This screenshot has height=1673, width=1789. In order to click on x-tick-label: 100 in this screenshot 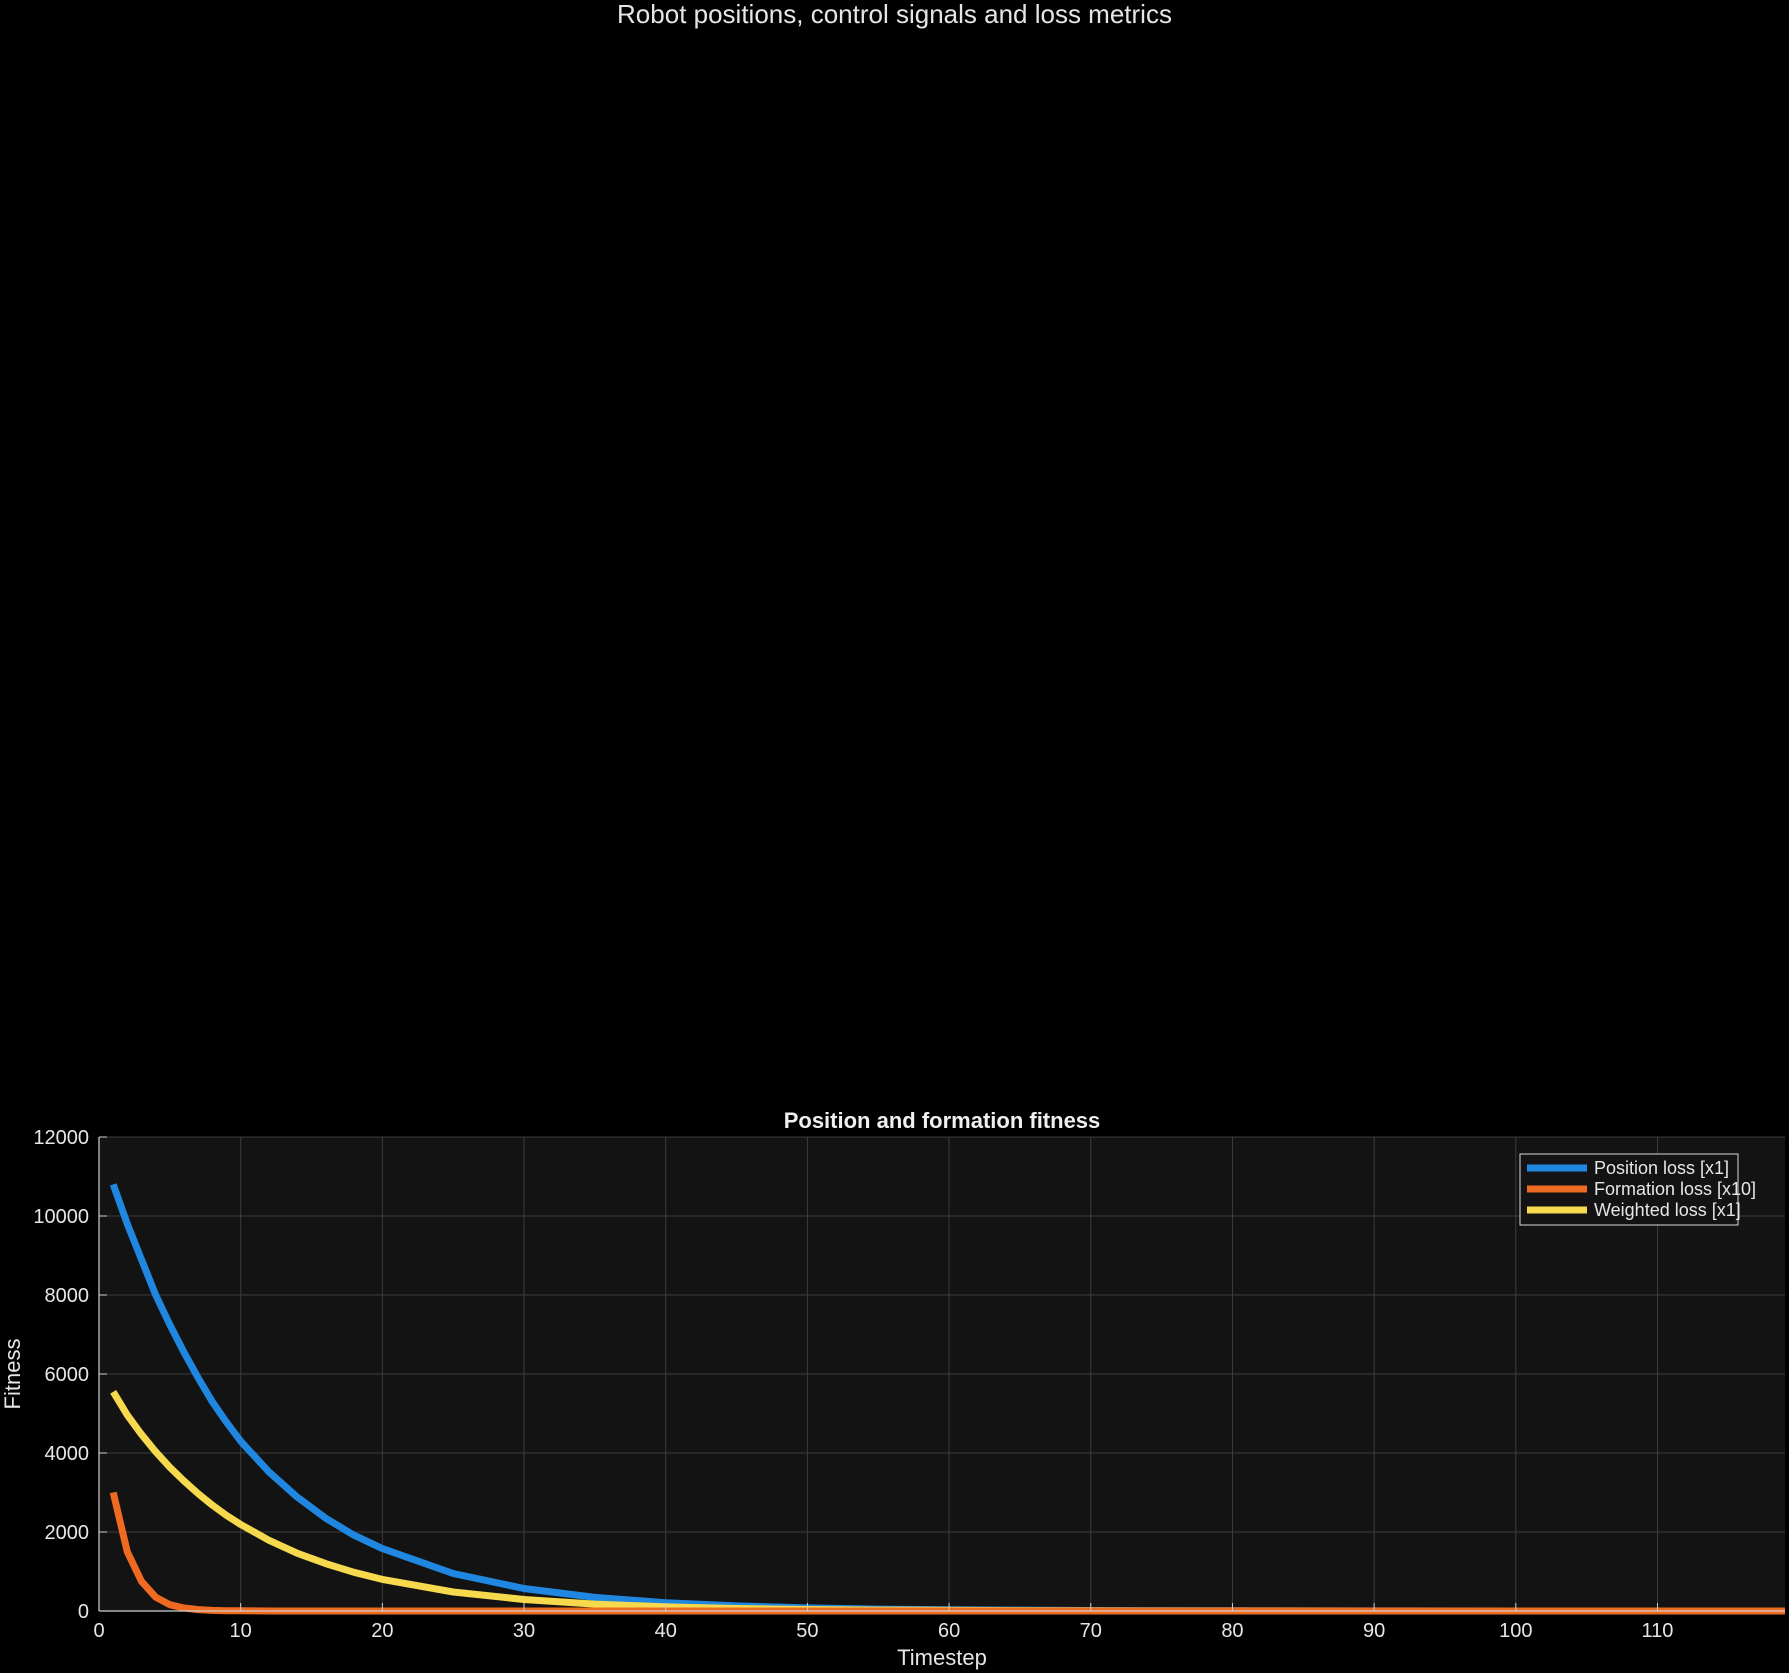, I will do `click(1515, 1631)`.